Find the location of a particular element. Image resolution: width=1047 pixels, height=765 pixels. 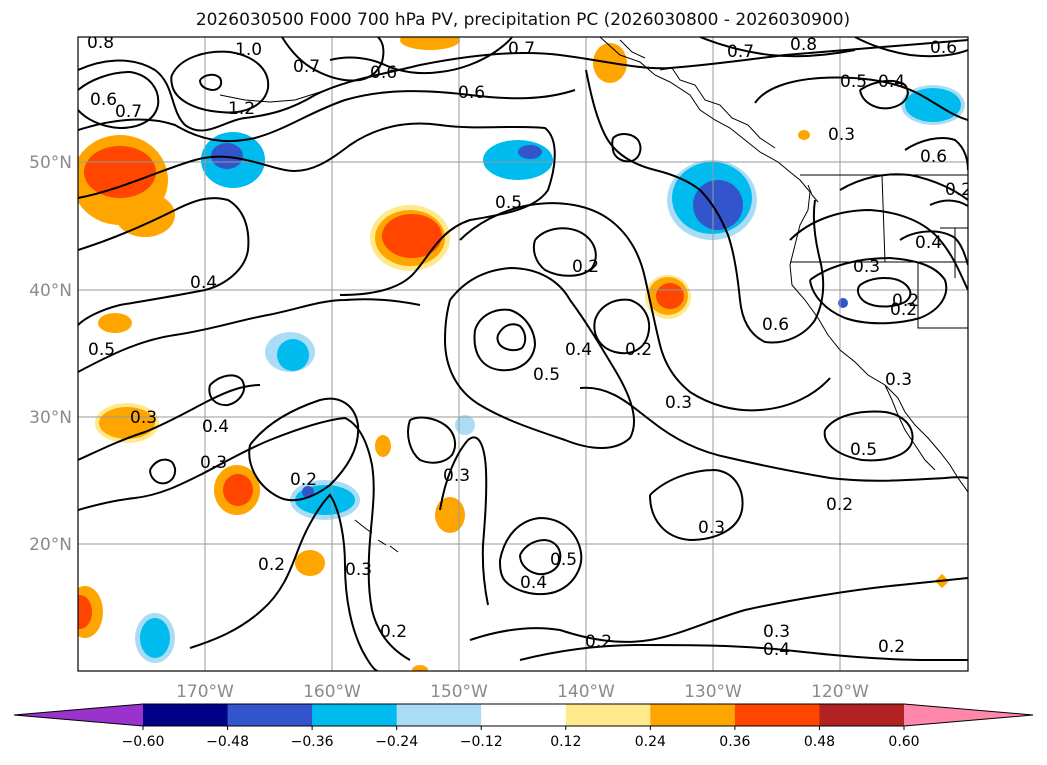

lon-label: 120°W is located at coordinates (840, 692).